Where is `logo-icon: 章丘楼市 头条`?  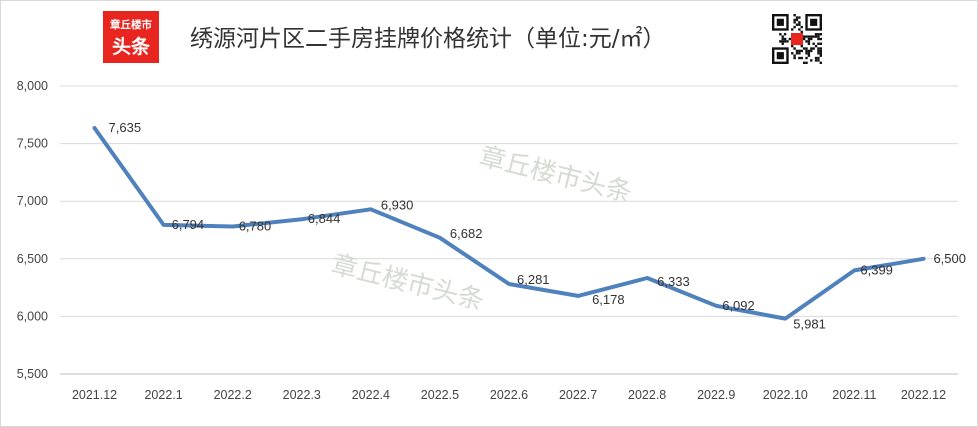 logo-icon: 章丘楼市 头条 is located at coordinates (131, 37).